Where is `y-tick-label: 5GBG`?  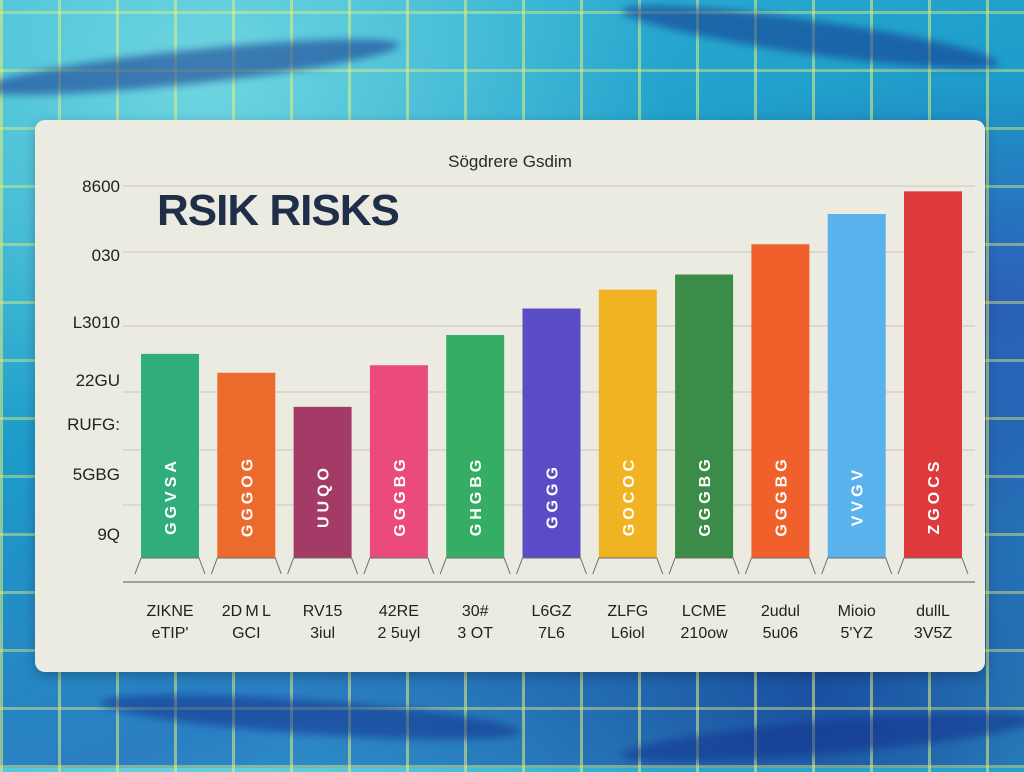 y-tick-label: 5GBG is located at coordinates (96, 474).